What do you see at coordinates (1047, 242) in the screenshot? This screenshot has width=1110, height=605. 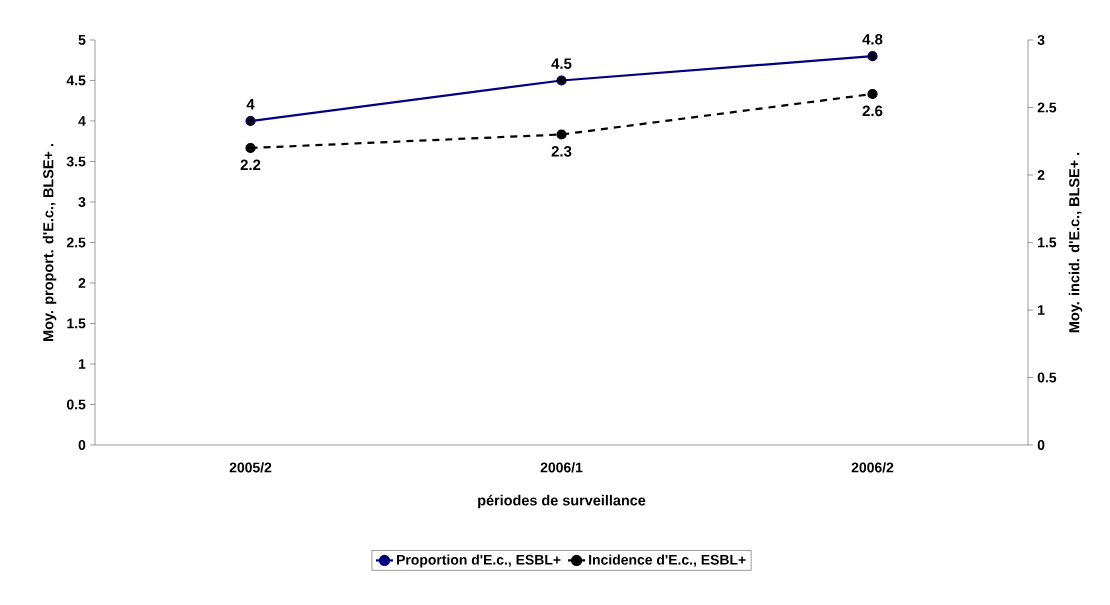 I see `y2-tick-label: 1.5` at bounding box center [1047, 242].